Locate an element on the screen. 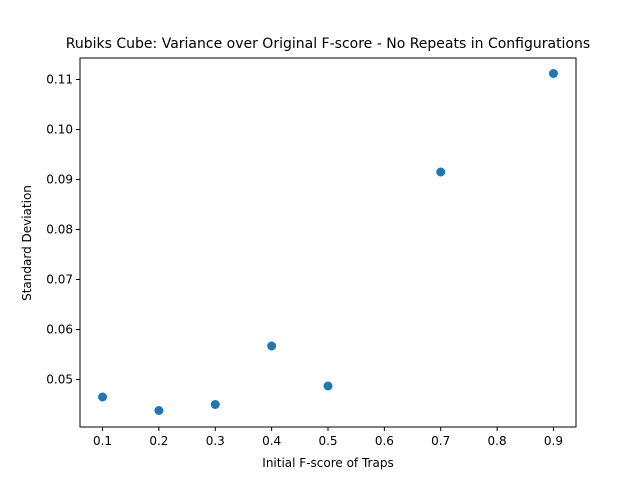 Image resolution: width=640 pixels, height=480 pixels. x-axis: 0.1 0.2 0.3 0.4 0.5 0.6 0.7 0.8 0.9 is located at coordinates (328, 437).